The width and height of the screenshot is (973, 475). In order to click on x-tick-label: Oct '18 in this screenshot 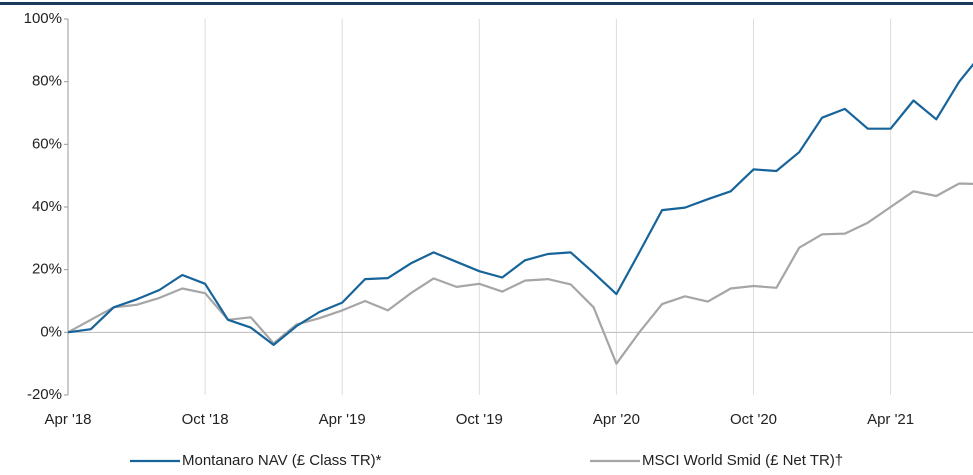, I will do `click(205, 419)`.